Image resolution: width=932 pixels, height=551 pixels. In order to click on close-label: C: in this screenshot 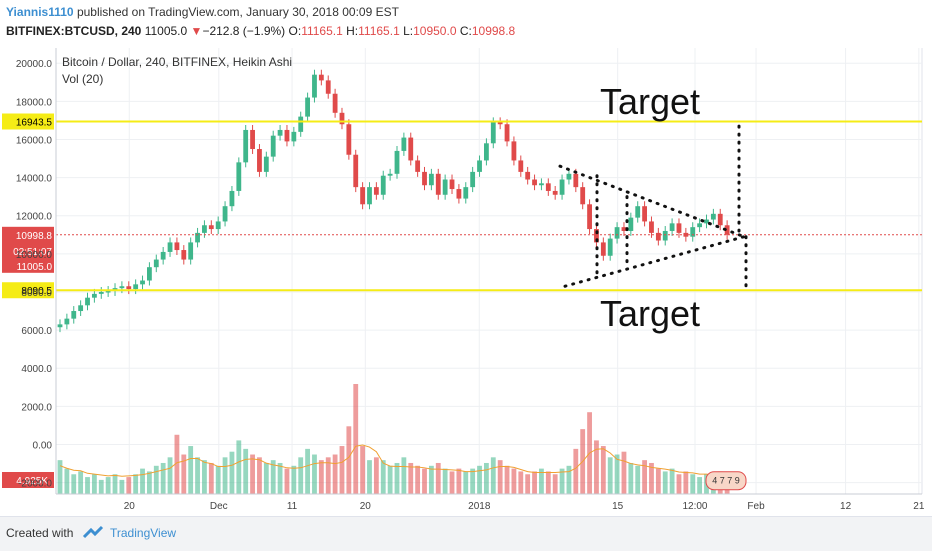, I will do `click(465, 31)`.